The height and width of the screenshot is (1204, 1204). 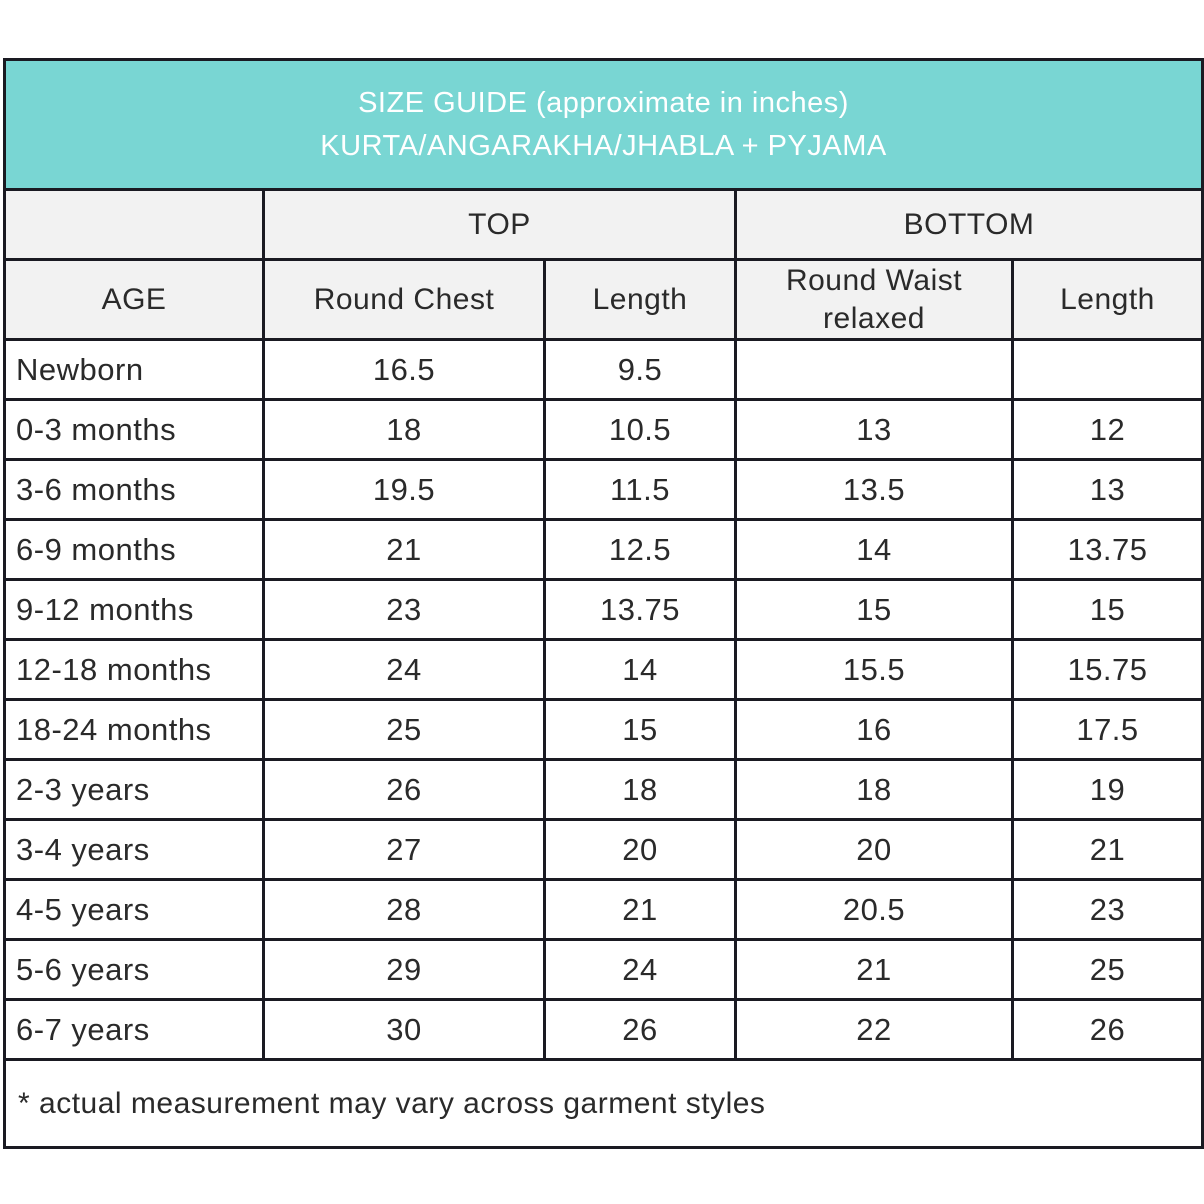 What do you see at coordinates (640, 789) in the screenshot?
I see `top-length-cell: 18` at bounding box center [640, 789].